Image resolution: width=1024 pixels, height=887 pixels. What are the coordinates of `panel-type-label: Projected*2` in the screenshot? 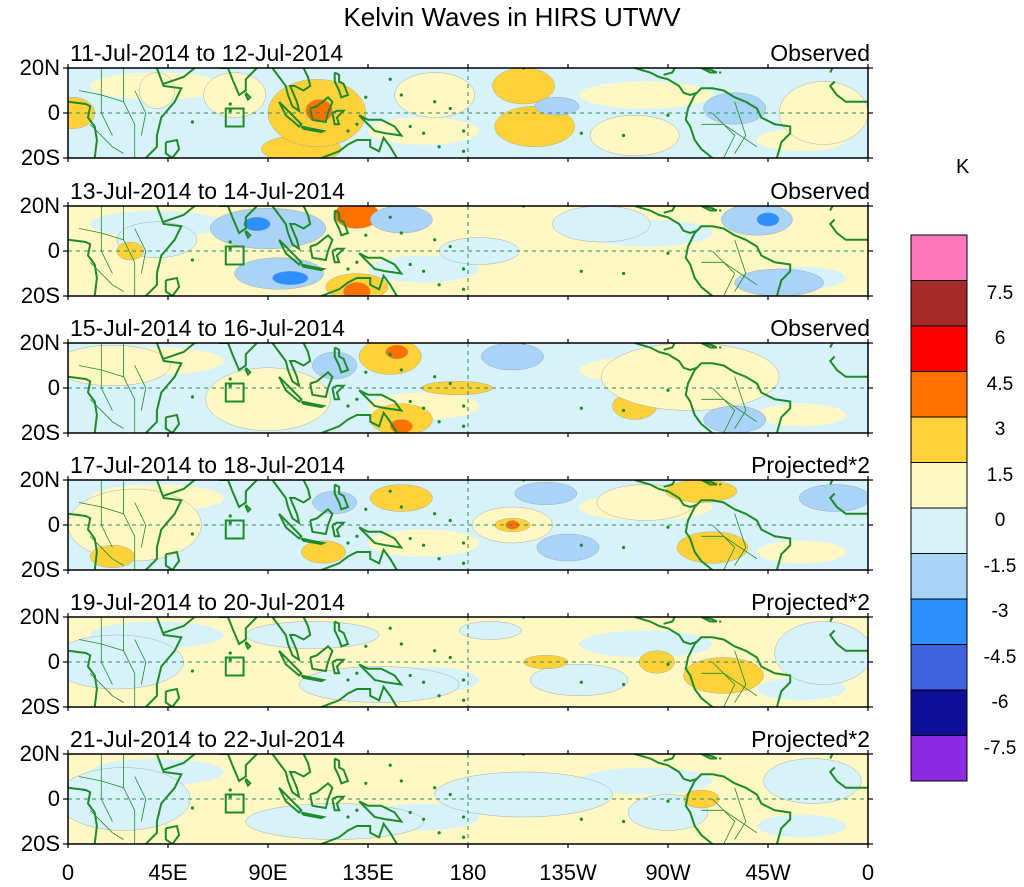 It's located at (810, 739).